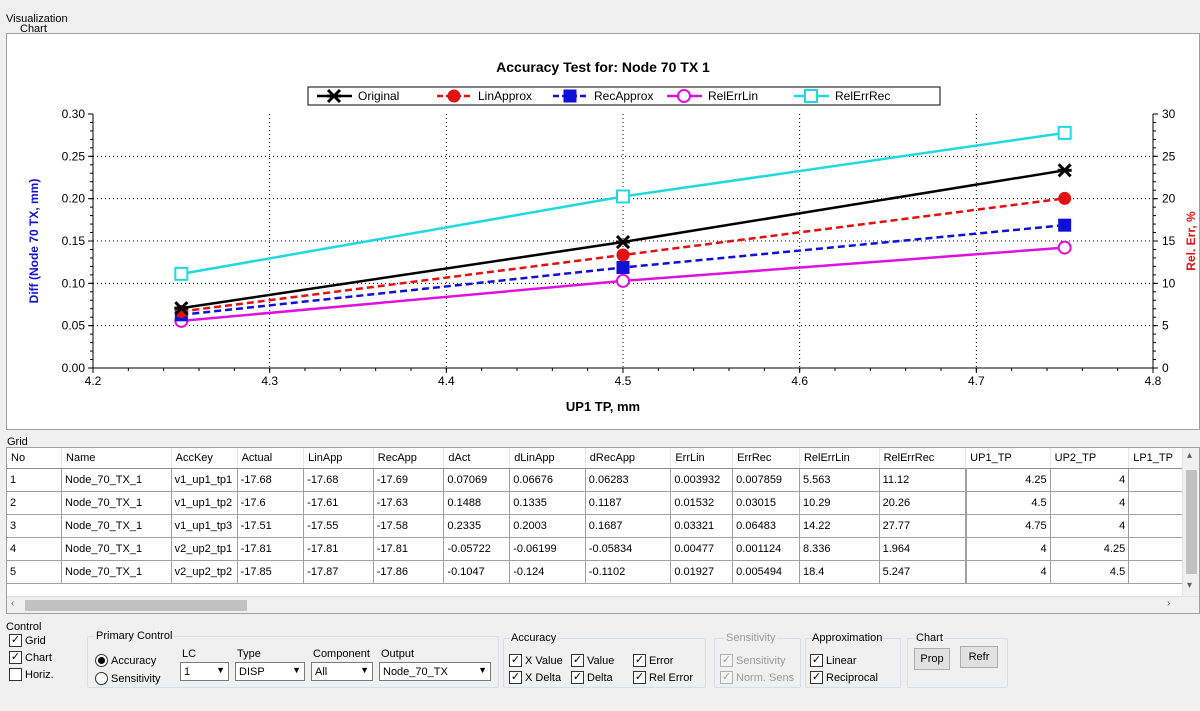 The width and height of the screenshot is (1200, 711). I want to click on vertical-scroll-thumb, so click(1191, 522).